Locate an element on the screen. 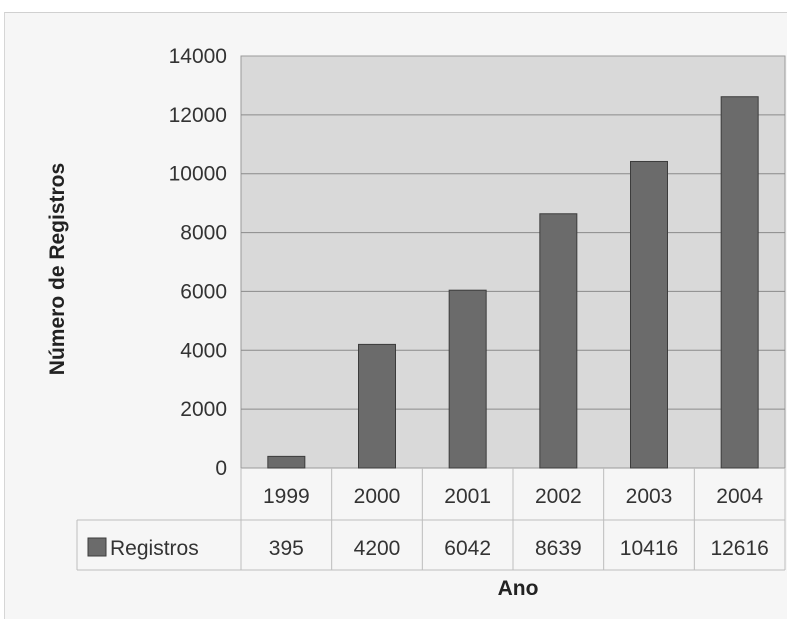 The height and width of the screenshot is (624, 795). y-axis-title: Número de Registros is located at coordinates (57, 269).